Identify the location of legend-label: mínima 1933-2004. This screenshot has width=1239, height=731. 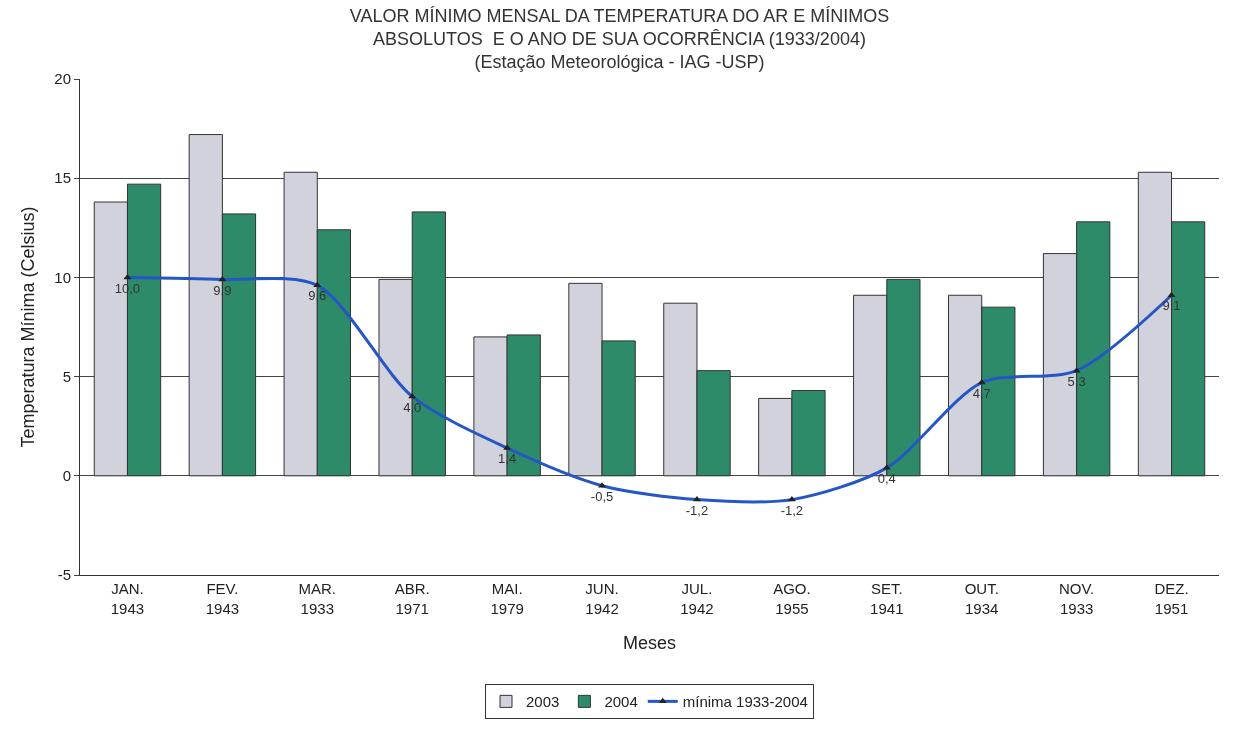
(745, 702).